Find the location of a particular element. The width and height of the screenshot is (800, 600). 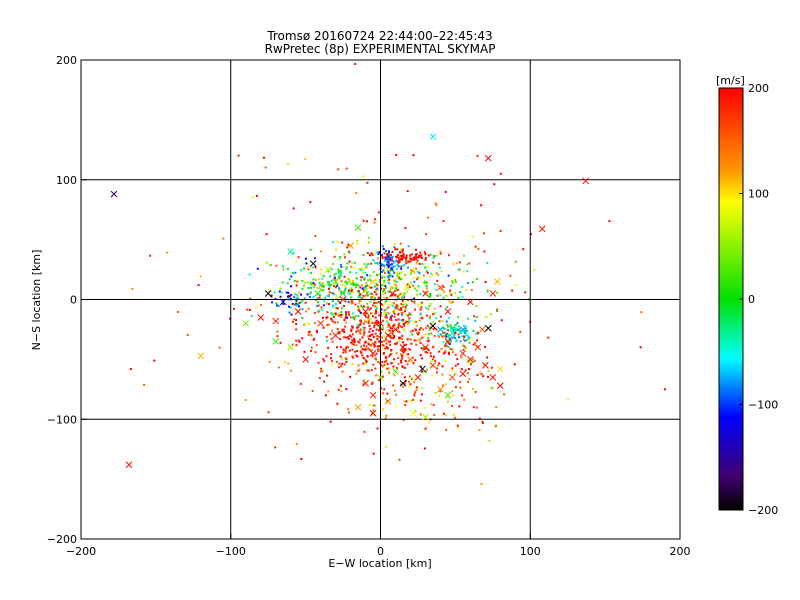

colorbar-tick-label: 0 is located at coordinates (751, 299).